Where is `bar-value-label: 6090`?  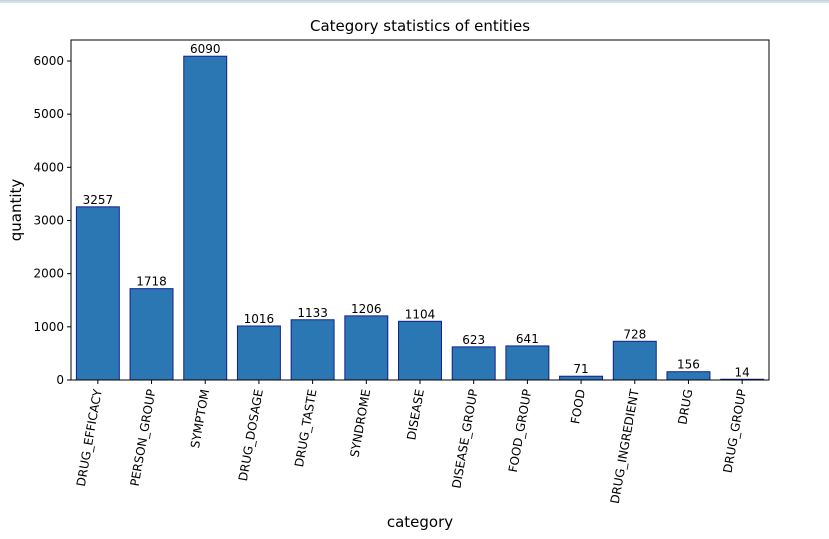
bar-value-label: 6090 is located at coordinates (205, 49).